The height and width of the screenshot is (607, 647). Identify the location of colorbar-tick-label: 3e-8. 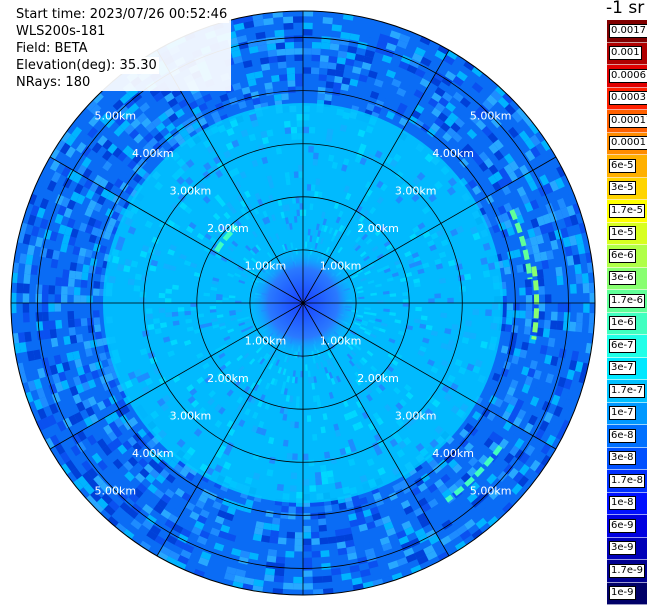
(622, 458).